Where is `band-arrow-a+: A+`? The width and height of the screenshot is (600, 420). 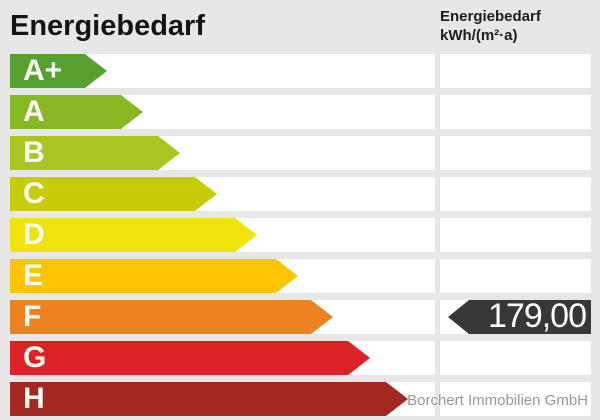 band-arrow-a+: A+ is located at coordinates (58, 71).